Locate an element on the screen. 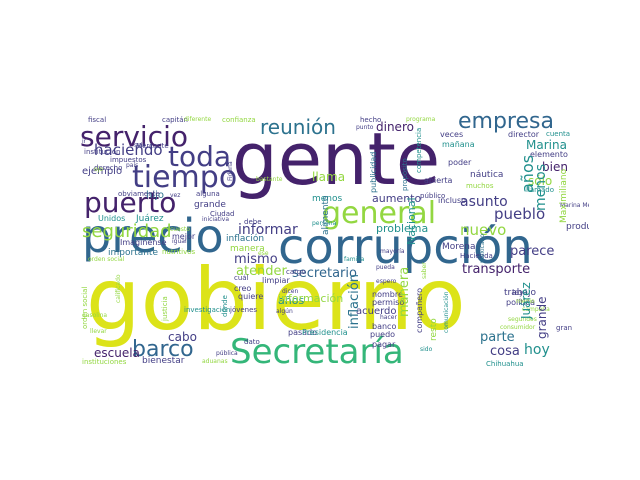 This screenshot has width=640, height=480. word-donde: dónde is located at coordinates (225, 306).